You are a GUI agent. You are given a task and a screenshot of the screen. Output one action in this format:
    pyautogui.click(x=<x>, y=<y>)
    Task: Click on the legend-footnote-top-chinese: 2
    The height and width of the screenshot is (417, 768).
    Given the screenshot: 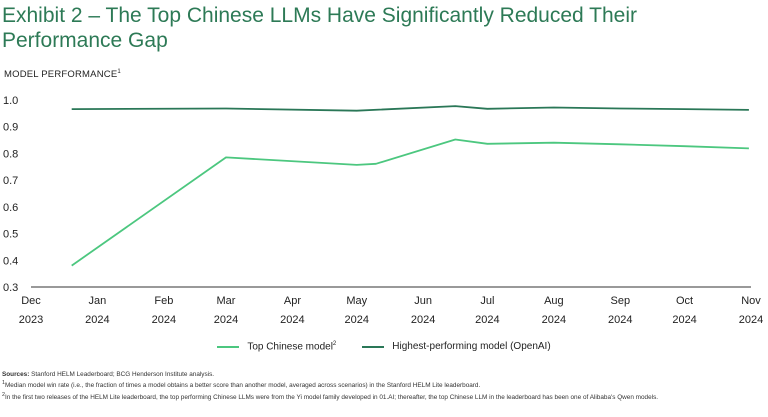 What is the action you would take?
    pyautogui.click(x=334, y=344)
    